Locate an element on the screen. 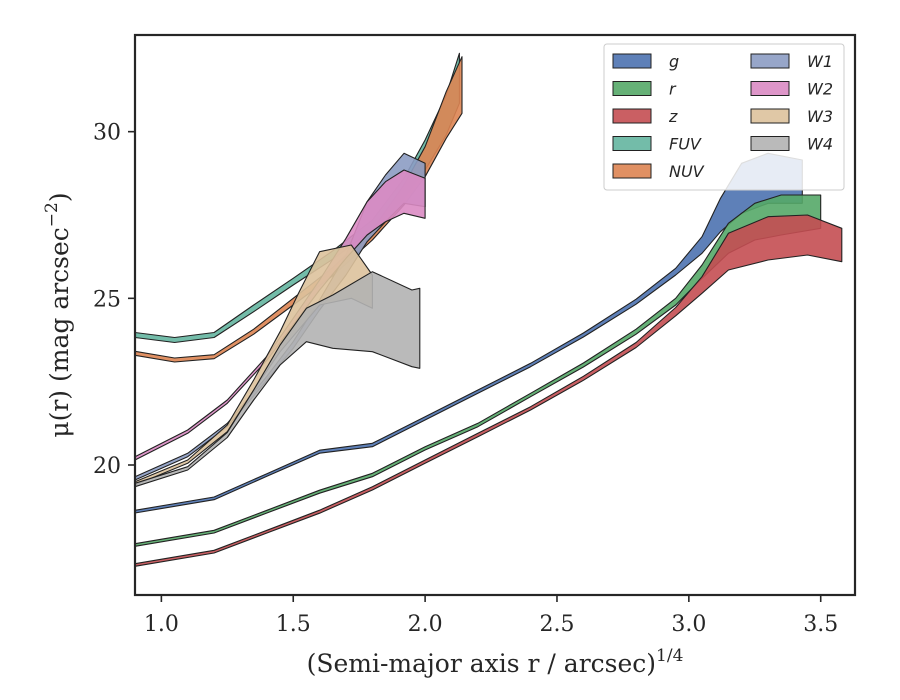 Image resolution: width=900 pixels, height=700 pixels. legend-label-nuv: NUV is located at coordinates (687, 171).